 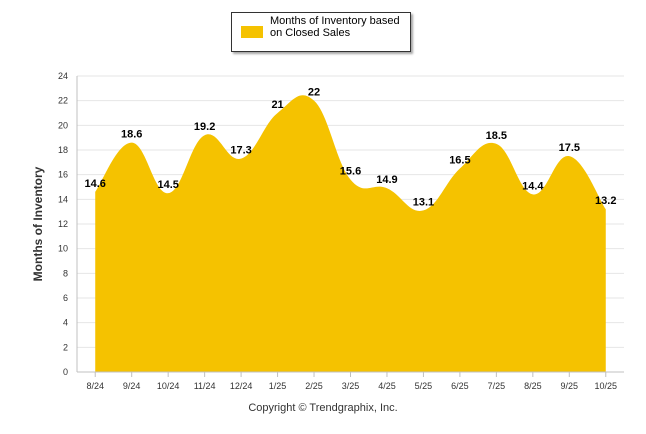 What do you see at coordinates (323, 408) in the screenshot?
I see `copyright-text: Copyright © Trendgraphix, Inc.` at bounding box center [323, 408].